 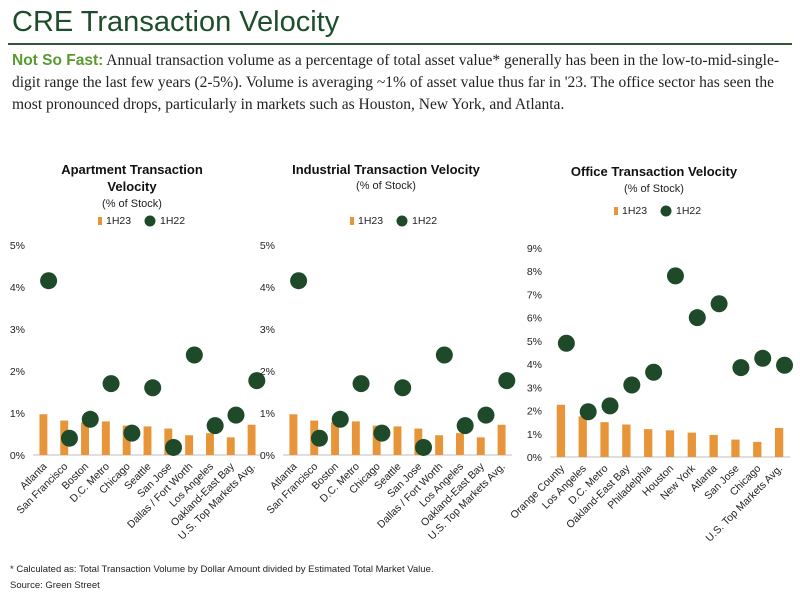 I want to click on chart-title-line-0: Industrial Transaction Velocity, so click(x=386, y=169).